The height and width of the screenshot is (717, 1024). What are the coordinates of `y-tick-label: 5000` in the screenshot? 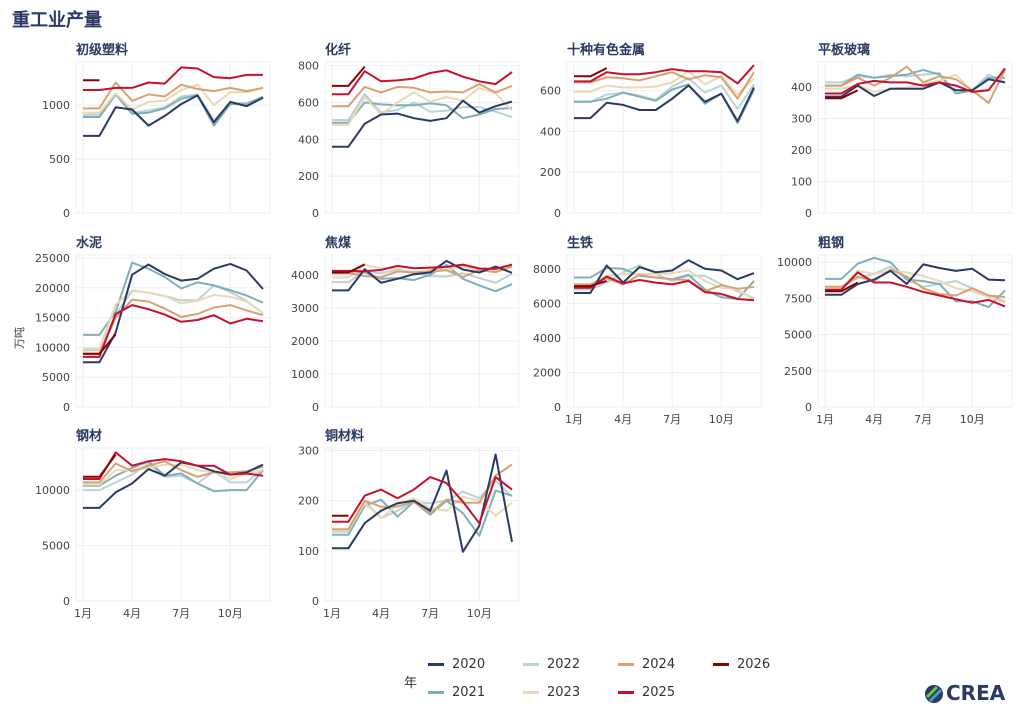 It's located at (56, 546).